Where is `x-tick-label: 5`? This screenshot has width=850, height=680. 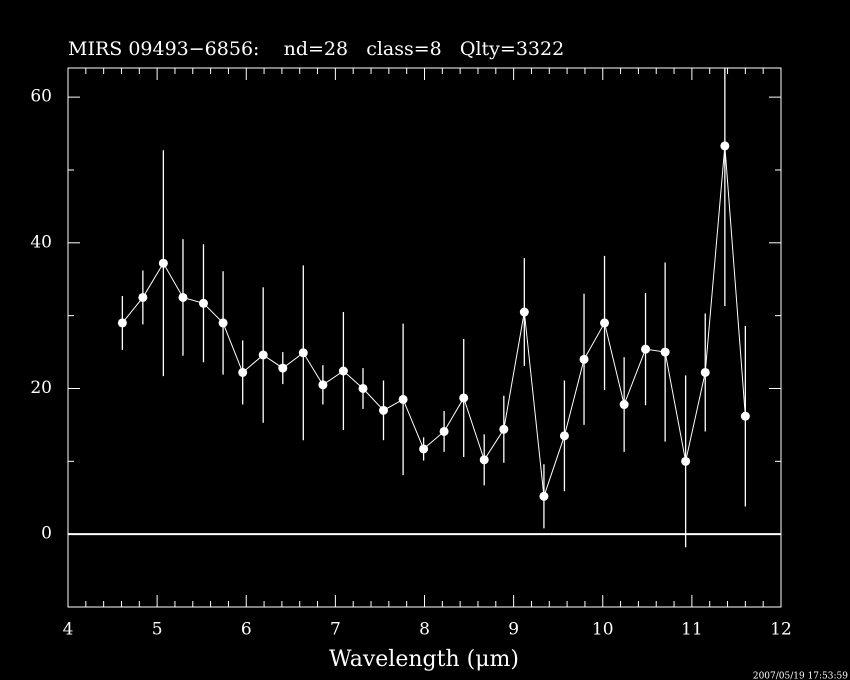
x-tick-label: 5 is located at coordinates (157, 630).